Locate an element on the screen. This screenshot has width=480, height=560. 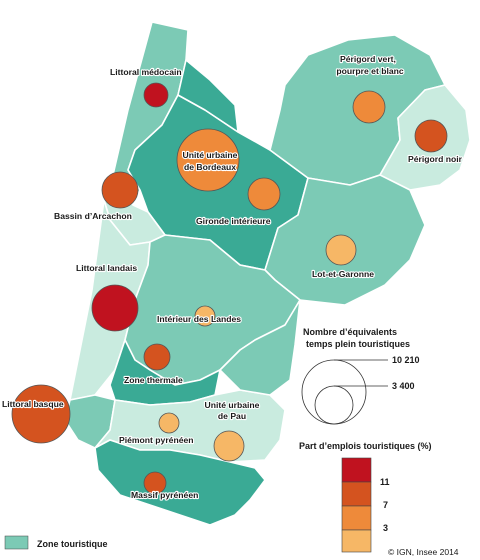
bubble-pau is located at coordinates (229, 446).